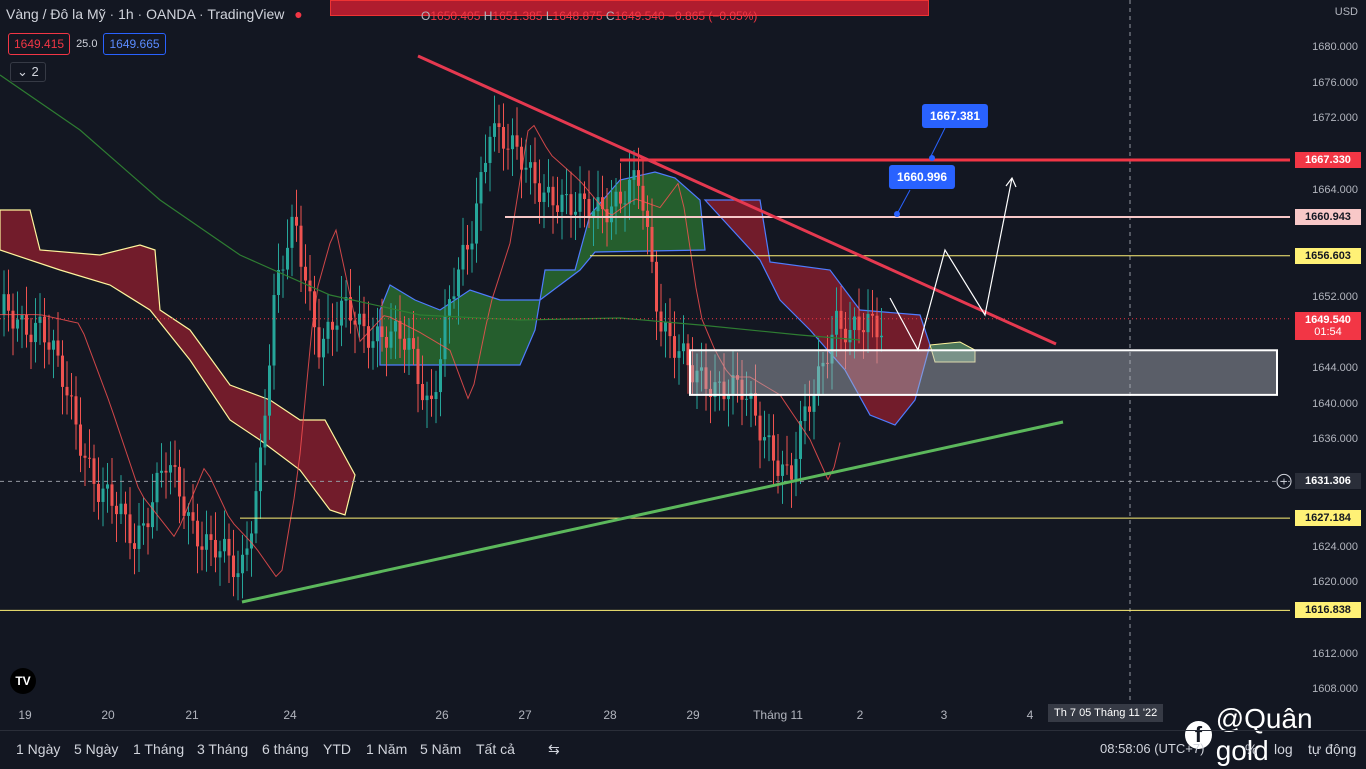 This screenshot has height=769, width=1366. I want to click on price-tag-value: 1616.838, so click(1328, 610).